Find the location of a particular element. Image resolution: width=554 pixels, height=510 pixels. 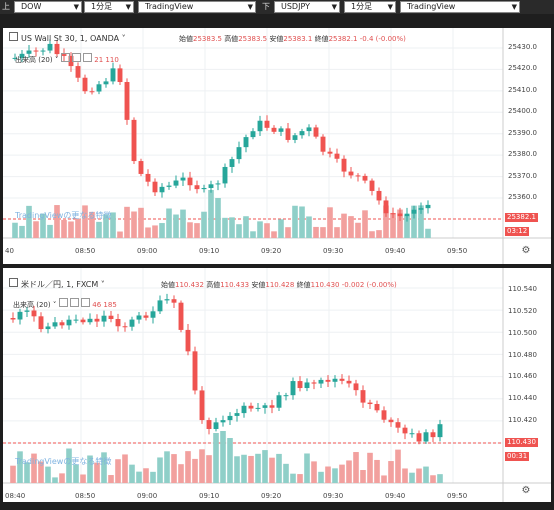

upper-source-select: TradingView ▼ is located at coordinates (197, 7).